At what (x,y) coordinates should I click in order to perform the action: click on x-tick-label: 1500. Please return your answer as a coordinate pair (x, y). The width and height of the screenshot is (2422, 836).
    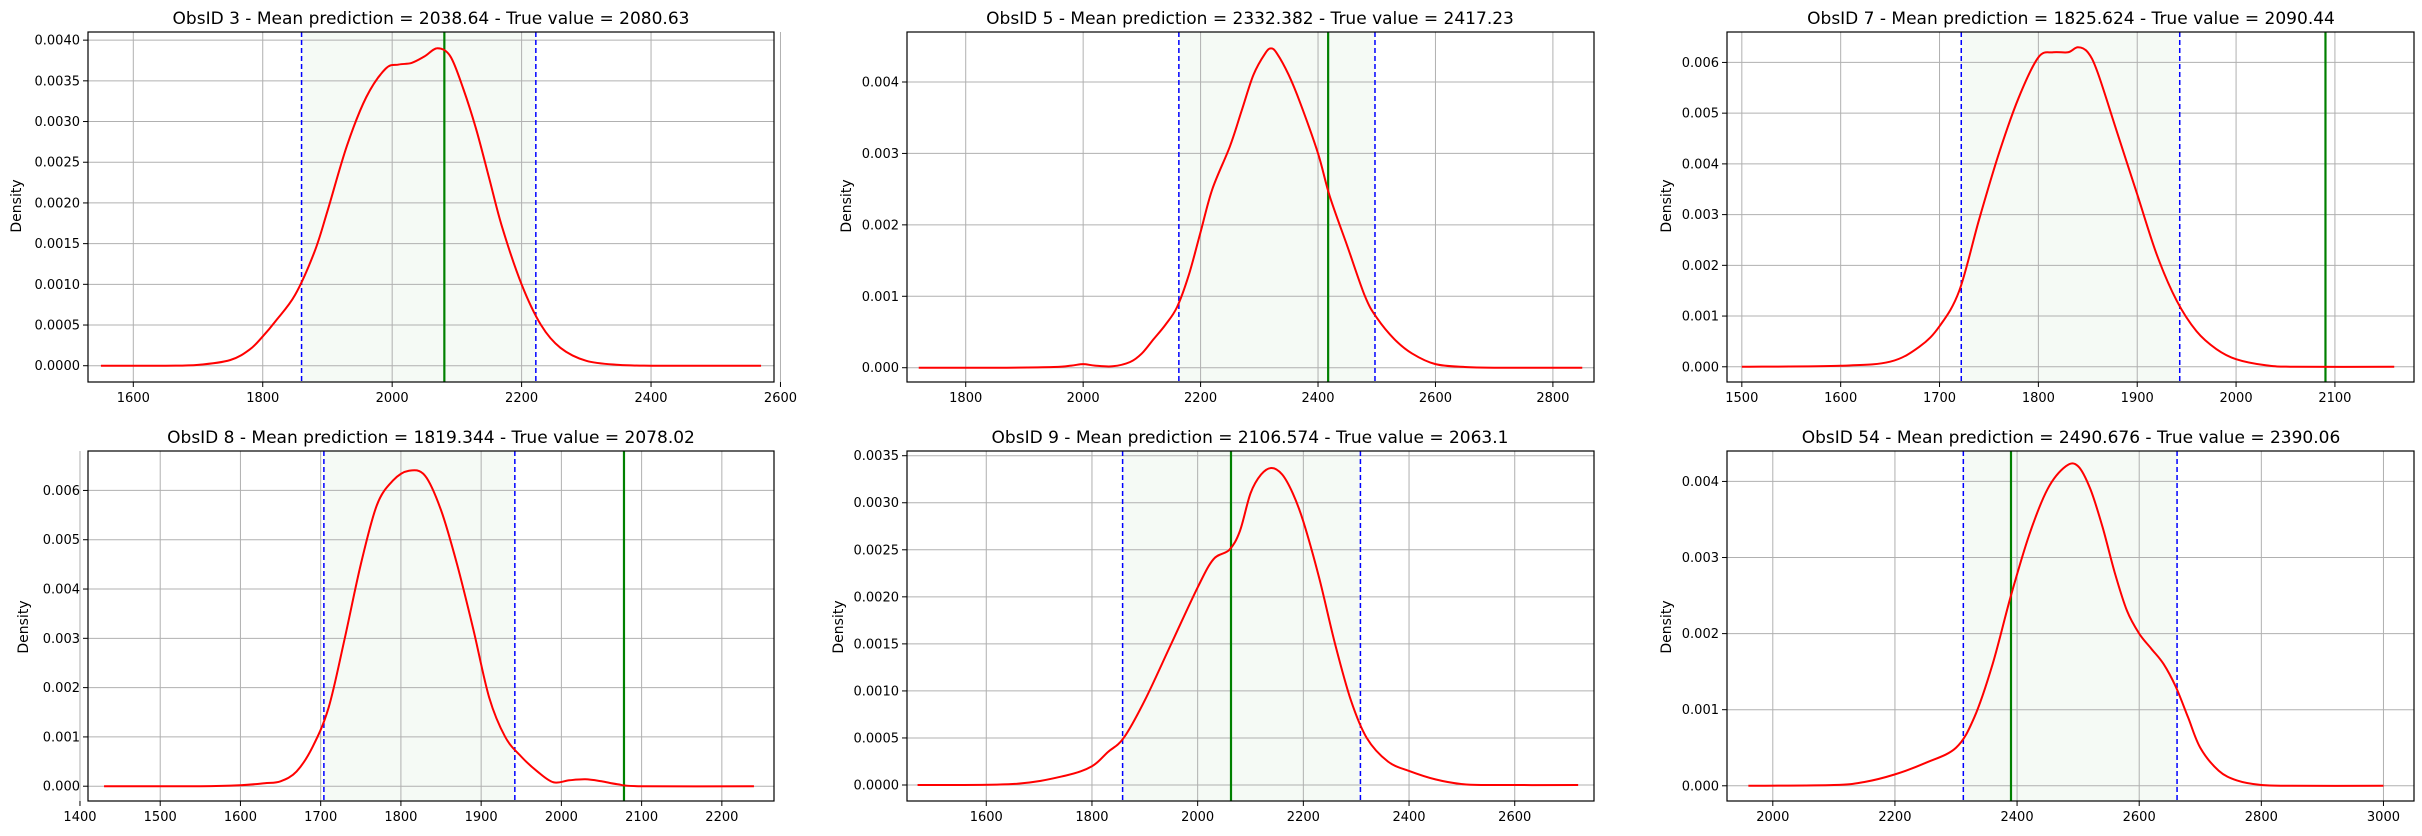
    Looking at the image, I should click on (1741, 398).